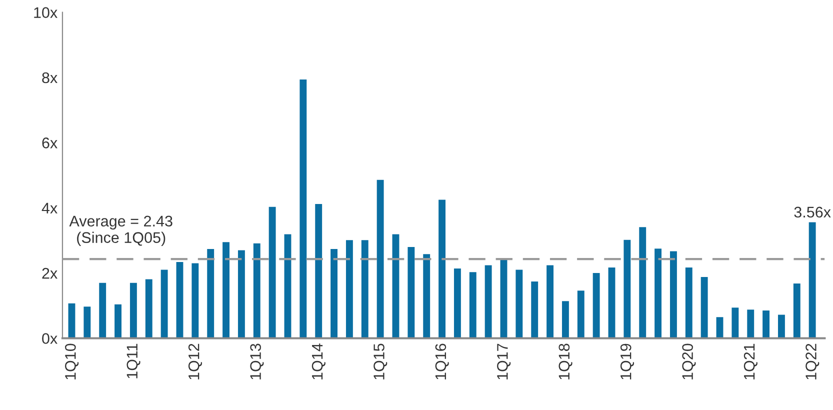 The width and height of the screenshot is (833, 410). I want to click on ref-line-label: Average = 2.43 (Since 1Q05), so click(120, 231).